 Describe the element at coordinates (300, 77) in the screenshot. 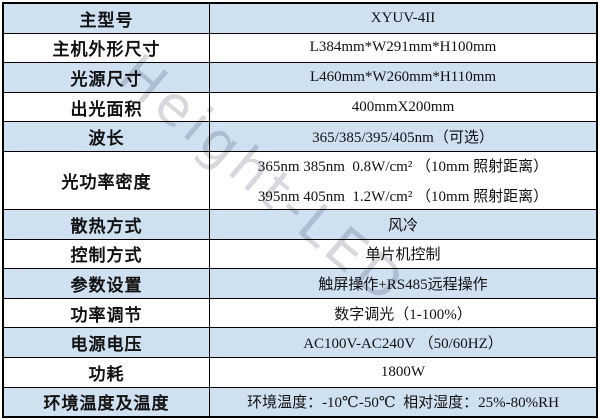

I see `table-row: 光源尺寸 L460mm*W260mm*H110mm` at that location.